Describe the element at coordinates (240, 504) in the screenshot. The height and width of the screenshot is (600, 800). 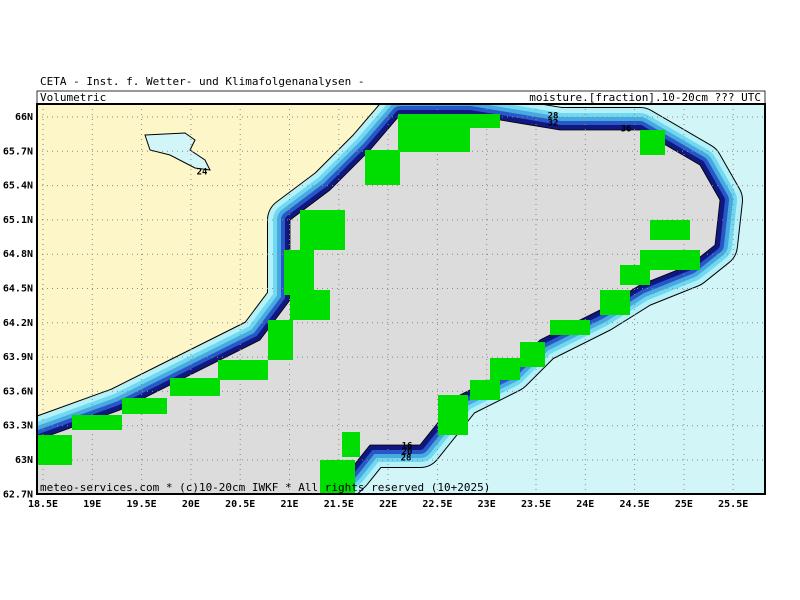
I see `lon-tick-label: 20.5E` at that location.